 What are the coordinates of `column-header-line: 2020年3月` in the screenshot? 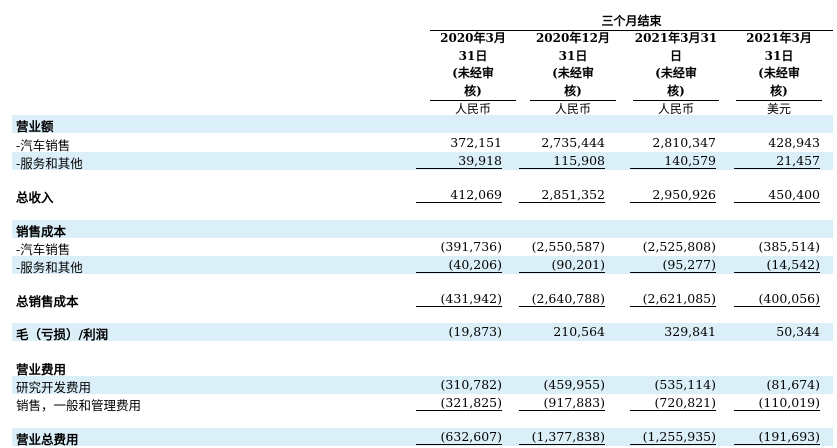 It's located at (473, 38).